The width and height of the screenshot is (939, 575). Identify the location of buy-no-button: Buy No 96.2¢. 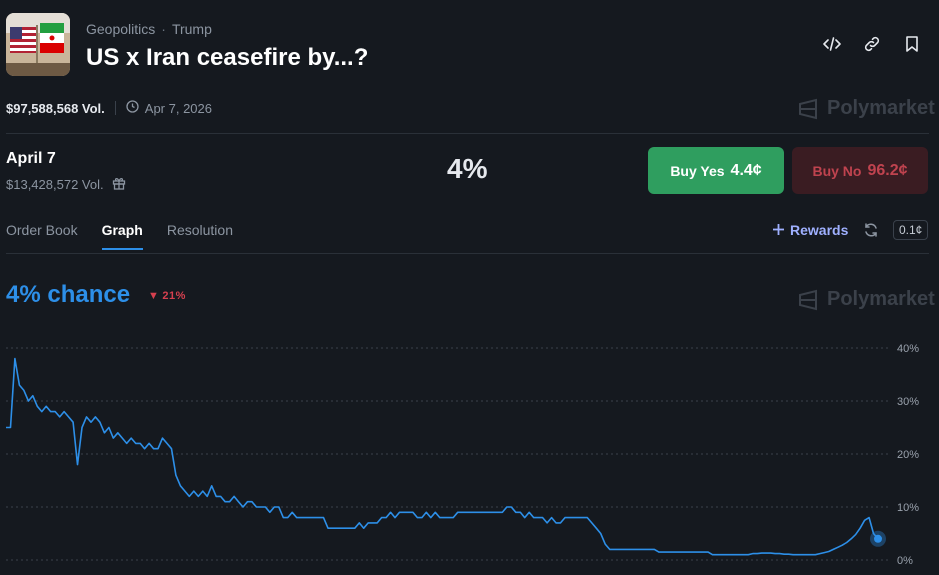
(860, 170).